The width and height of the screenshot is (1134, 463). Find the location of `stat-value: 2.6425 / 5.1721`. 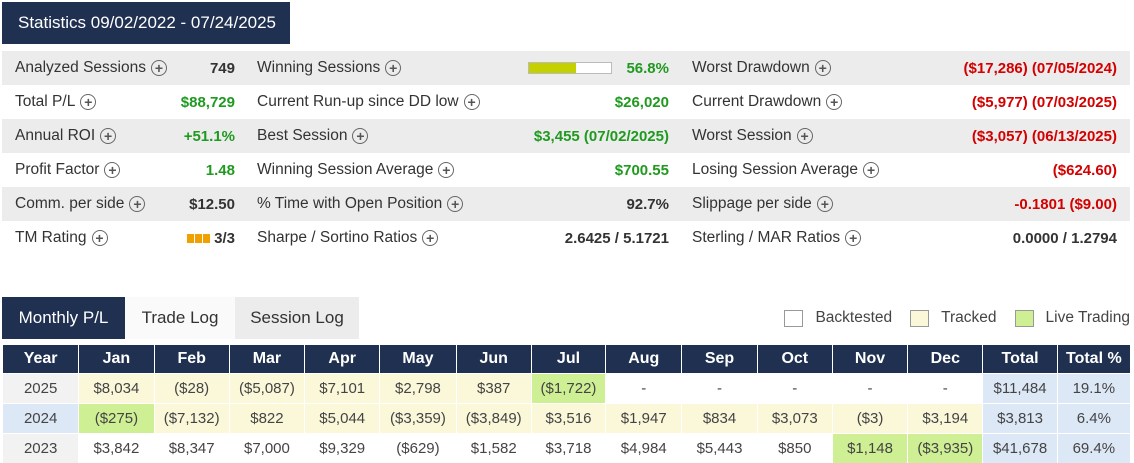

stat-value: 2.6425 / 5.1721 is located at coordinates (617, 238).